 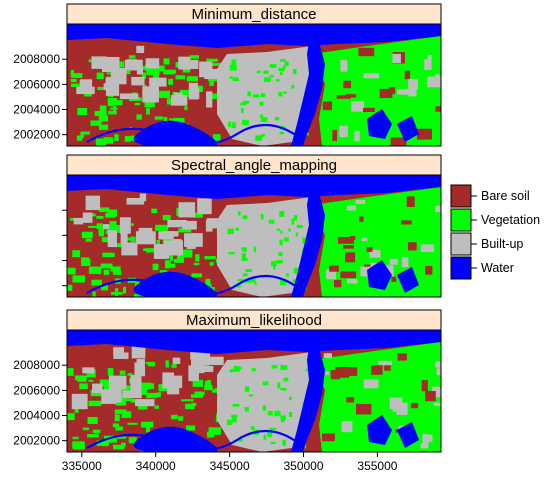 I want to click on y-axis: 2008000 2006000 2004000 2002000, so click(x=40, y=97).